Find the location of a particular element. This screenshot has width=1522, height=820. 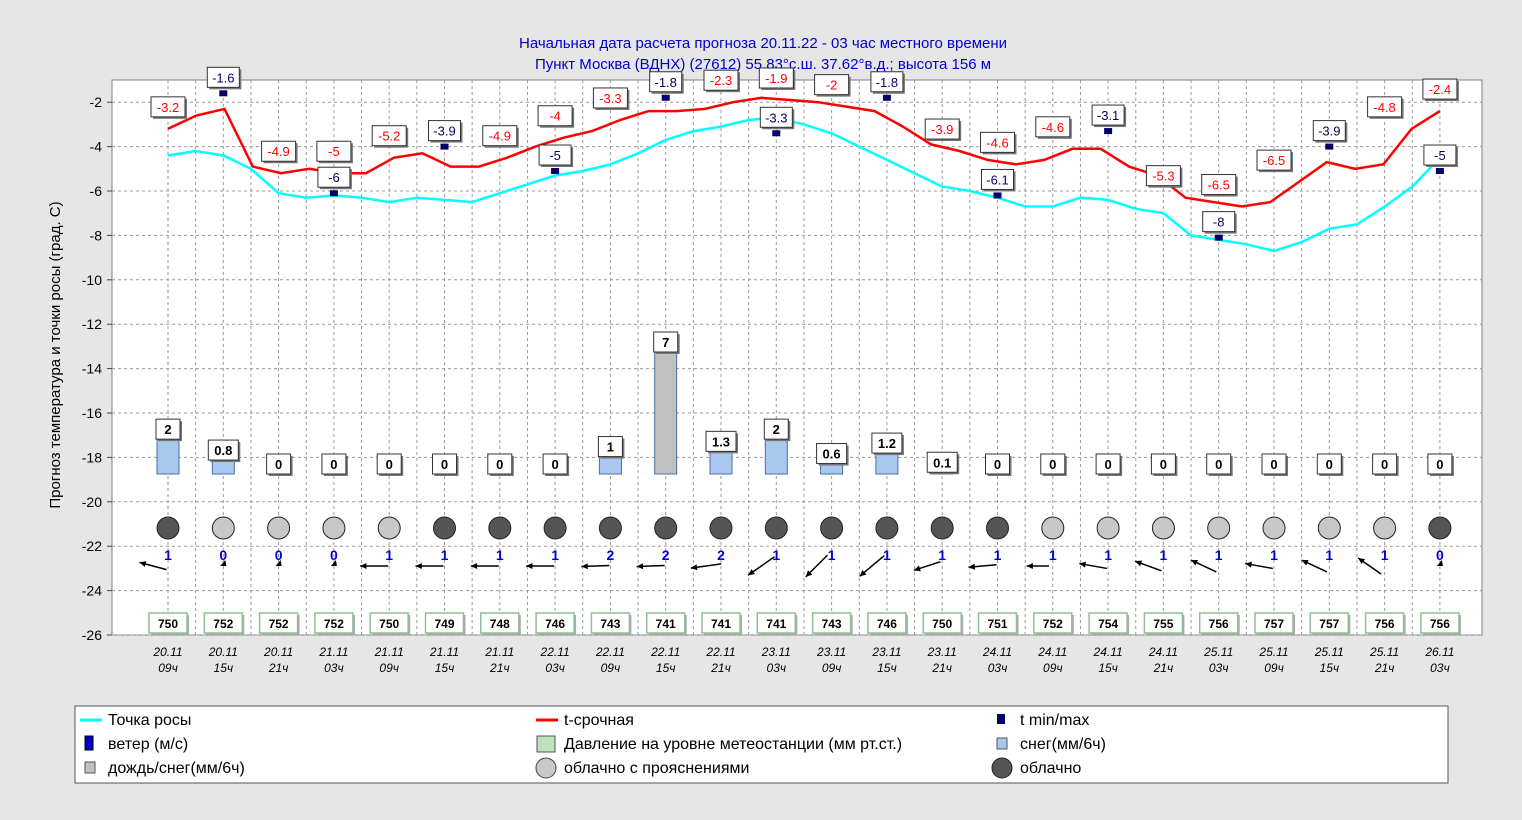

y-tick-label: -6 is located at coordinates (96, 191).